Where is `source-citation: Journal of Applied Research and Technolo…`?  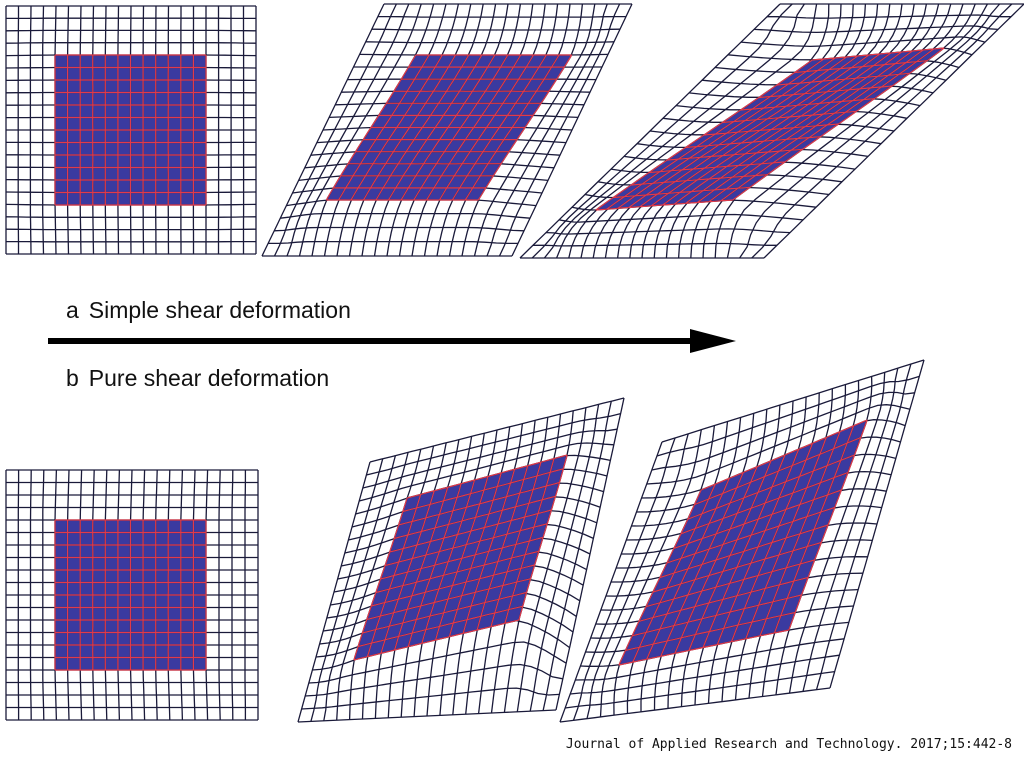 source-citation: Journal of Applied Research and Technolo… is located at coordinates (788, 744).